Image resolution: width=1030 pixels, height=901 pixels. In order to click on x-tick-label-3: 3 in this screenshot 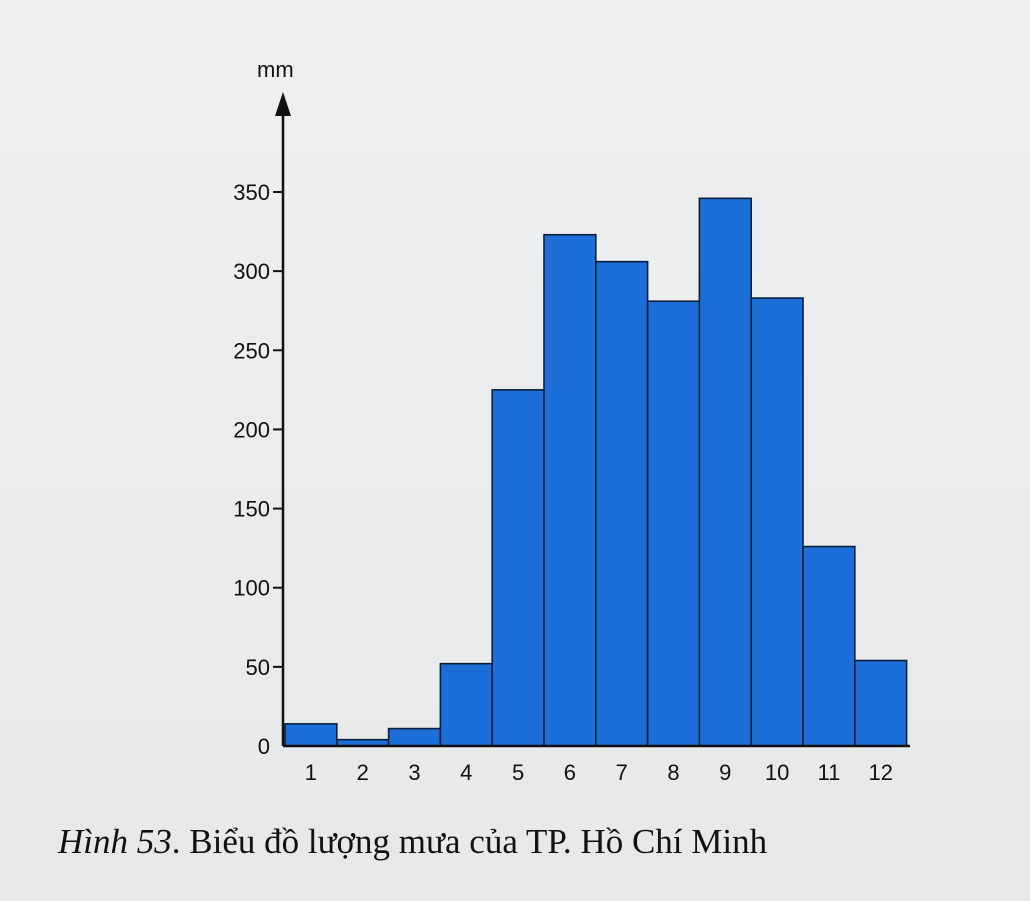, I will do `click(414, 772)`.